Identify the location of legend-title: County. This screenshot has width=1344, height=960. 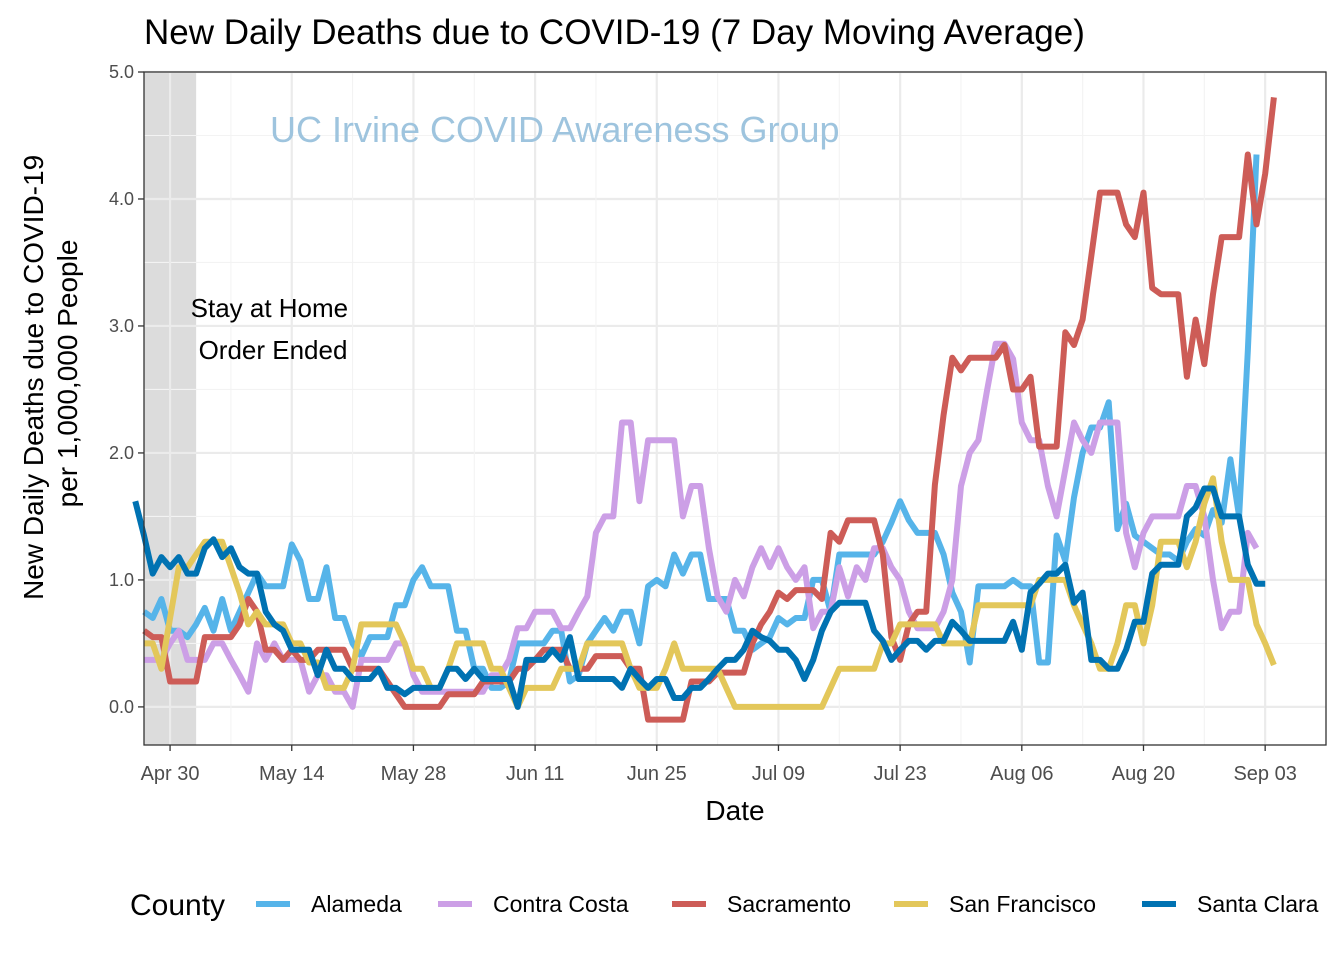
(177, 905).